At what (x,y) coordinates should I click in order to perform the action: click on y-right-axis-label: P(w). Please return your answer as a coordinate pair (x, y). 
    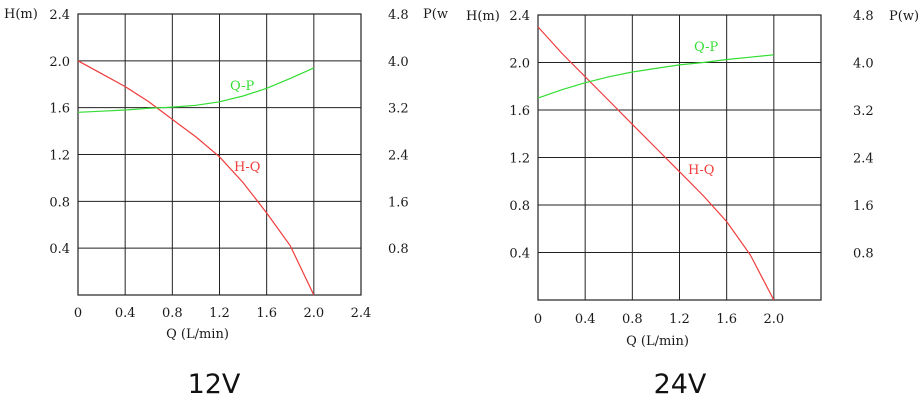
    Looking at the image, I should click on (904, 16).